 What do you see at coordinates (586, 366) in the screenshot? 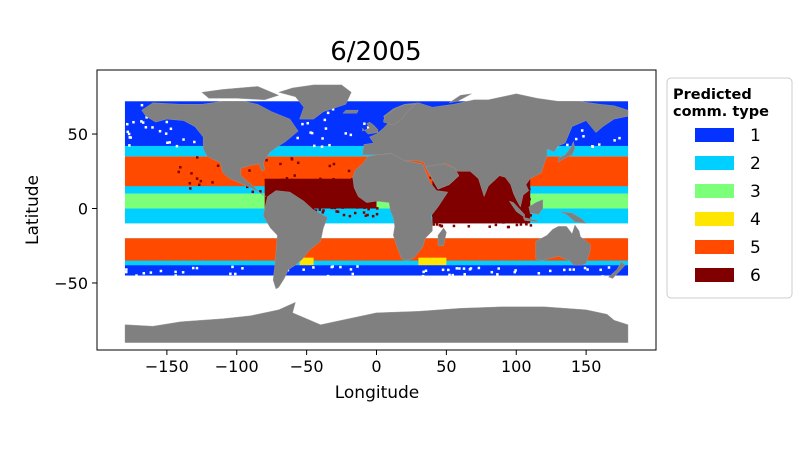
I see `x-tick-label: 150` at bounding box center [586, 366].